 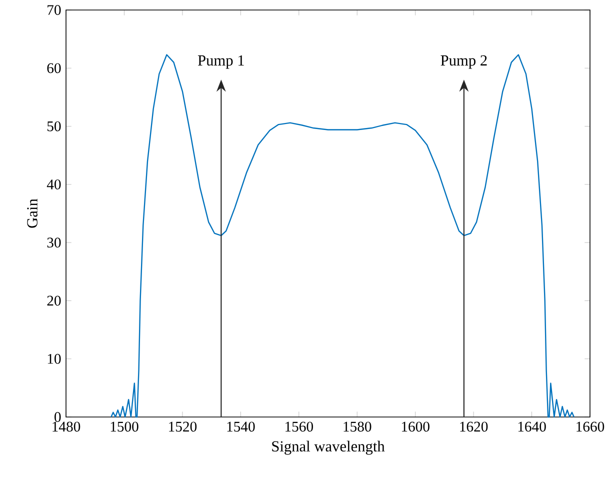 What do you see at coordinates (57, 417) in the screenshot?
I see `y-tick-label: 0` at bounding box center [57, 417].